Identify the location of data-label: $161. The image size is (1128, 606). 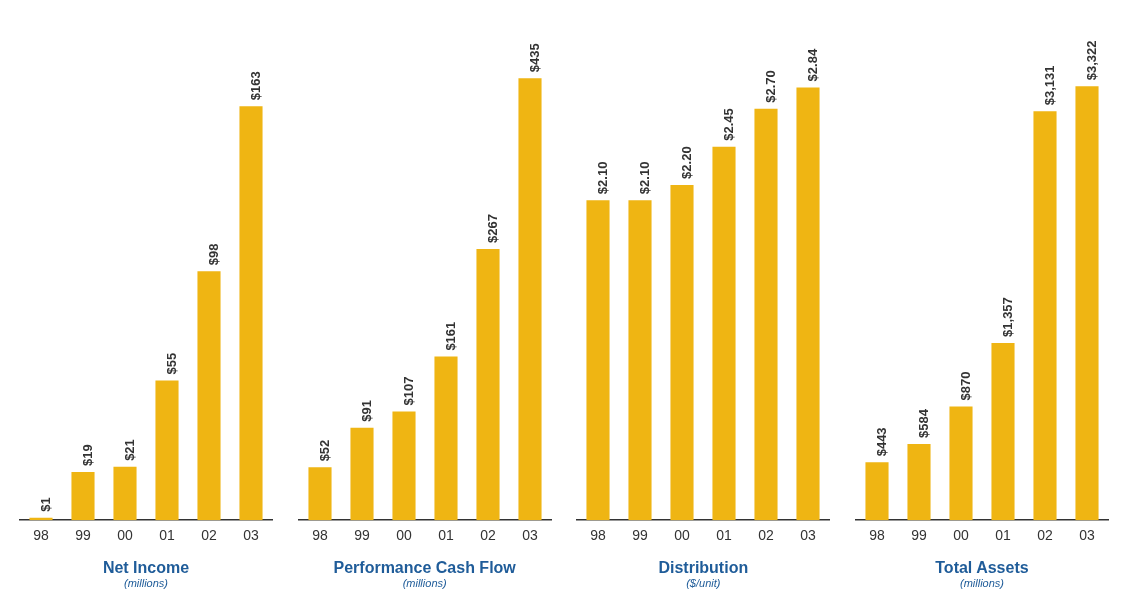
(450, 336).